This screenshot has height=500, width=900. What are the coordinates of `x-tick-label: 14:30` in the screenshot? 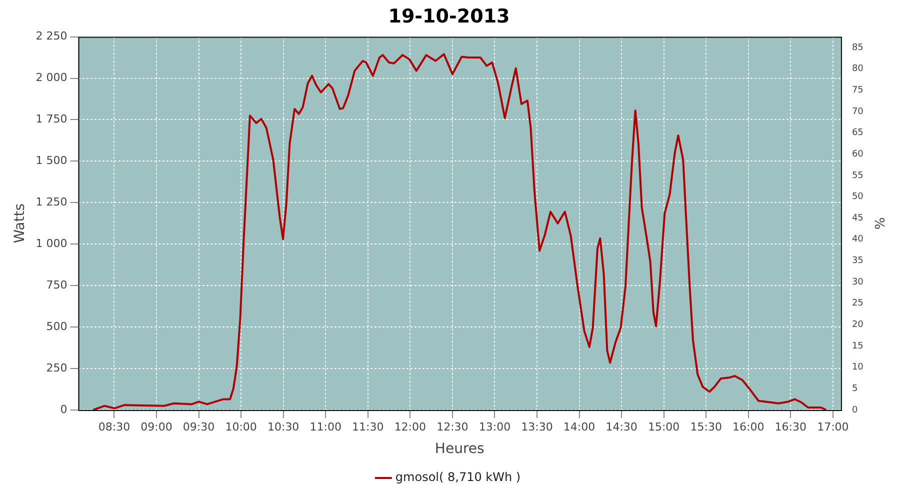 It's located at (622, 427).